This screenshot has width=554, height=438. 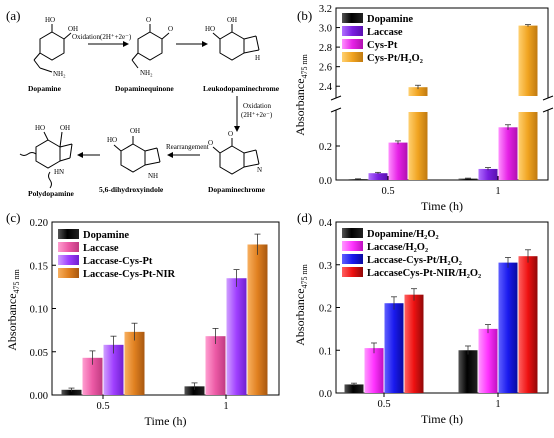 What do you see at coordinates (257, 106) in the screenshot?
I see `oxidation2-label-1: Oxidation` at bounding box center [257, 106].